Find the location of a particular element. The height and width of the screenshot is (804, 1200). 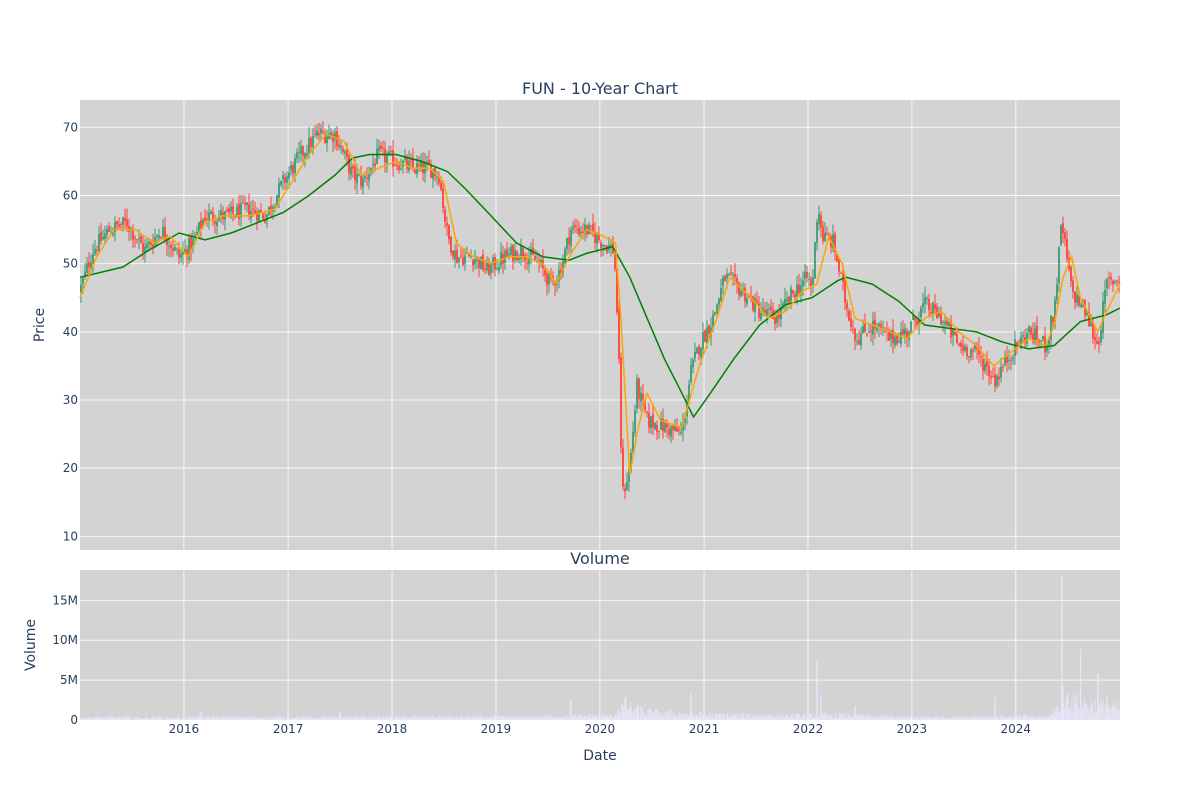

price-y-tick-label: 50 is located at coordinates (70, 264).